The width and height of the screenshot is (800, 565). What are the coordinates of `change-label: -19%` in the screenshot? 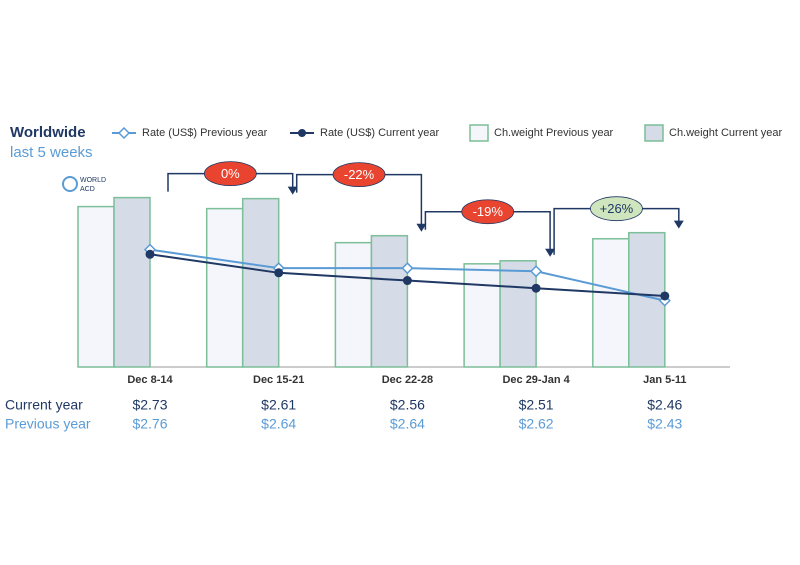 It's located at (488, 211).